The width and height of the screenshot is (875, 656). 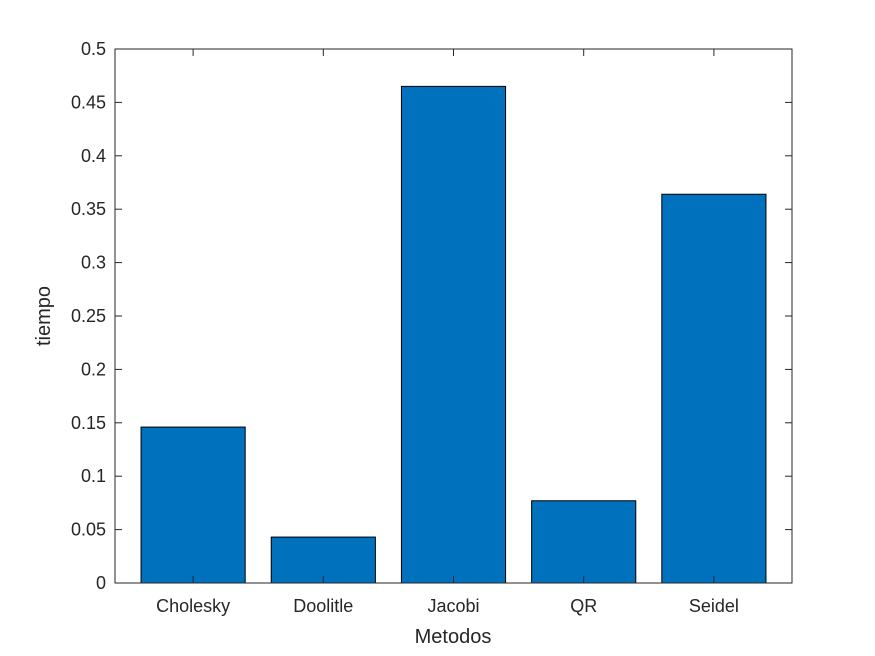 What do you see at coordinates (93, 49) in the screenshot?
I see `y-tick-label: 0.5` at bounding box center [93, 49].